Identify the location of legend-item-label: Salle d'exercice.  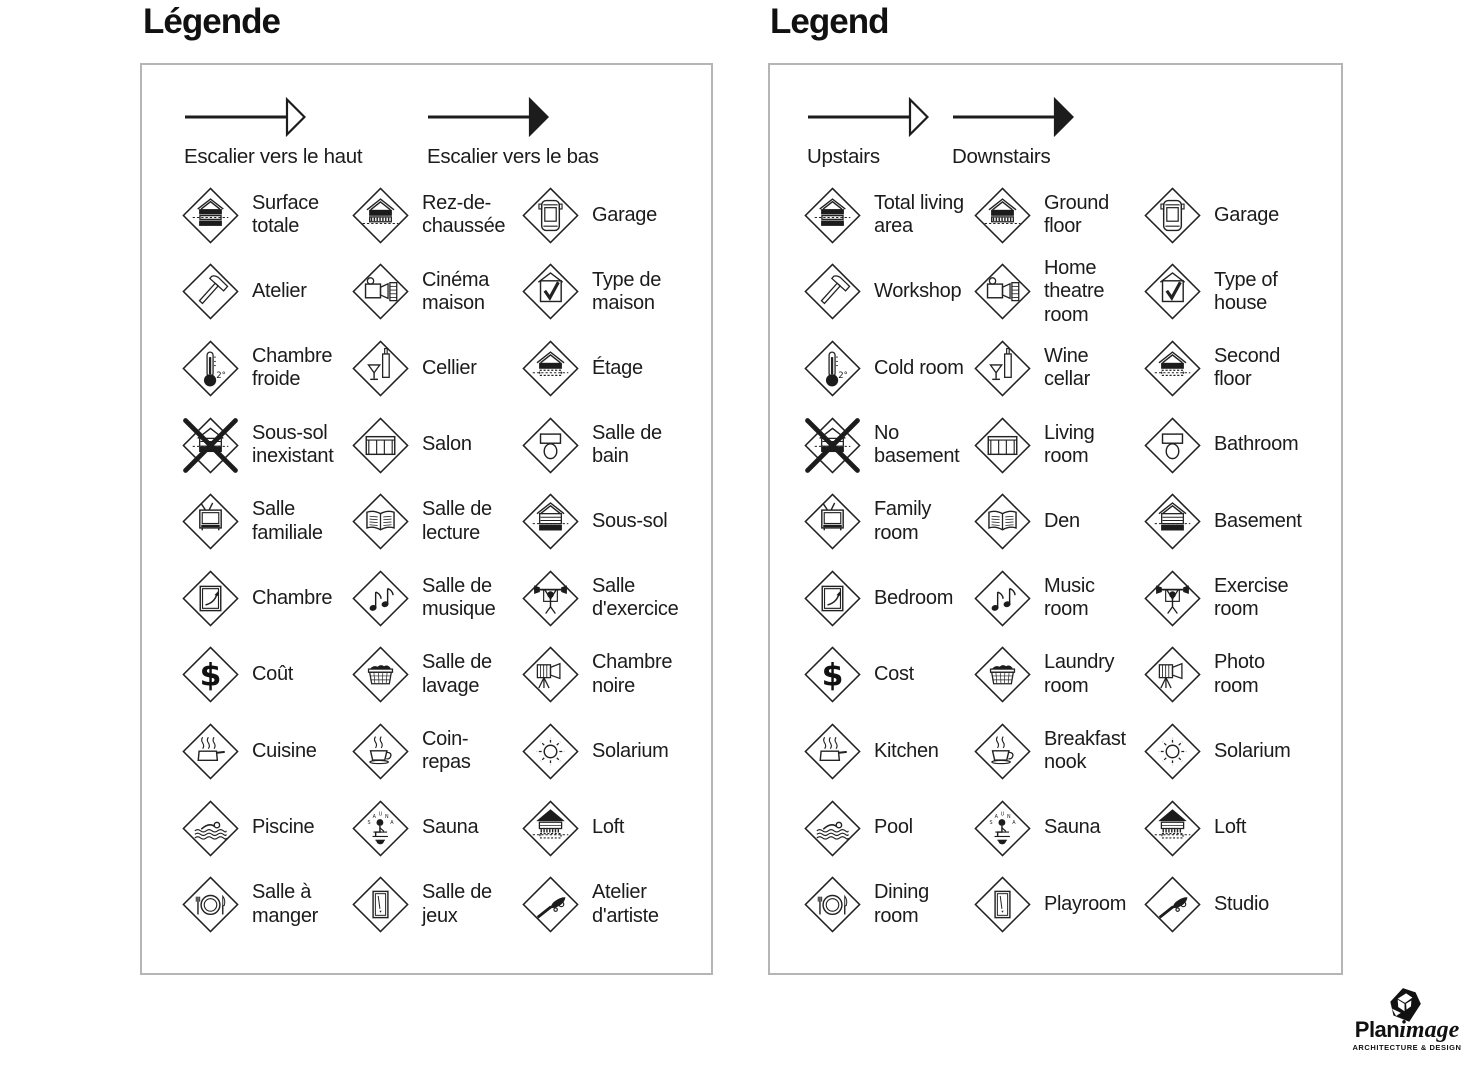
(635, 597).